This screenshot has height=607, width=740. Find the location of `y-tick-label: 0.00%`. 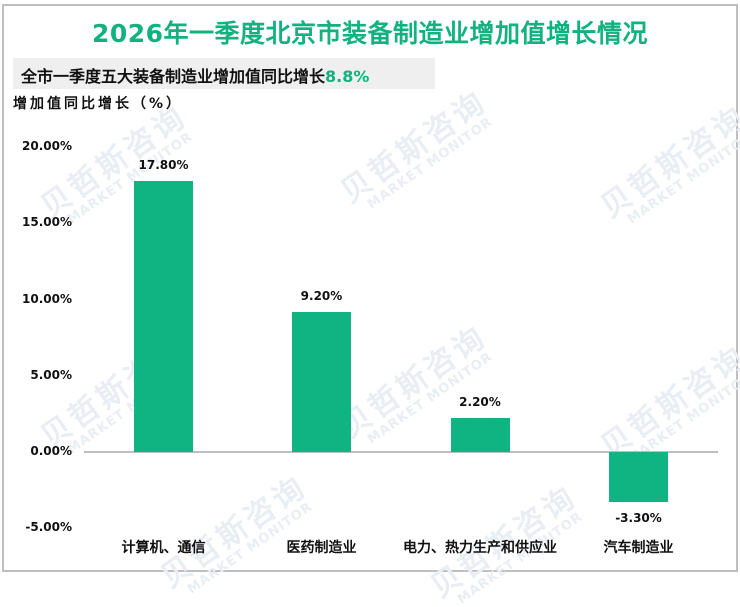

y-tick-label: 0.00% is located at coordinates (51, 451).